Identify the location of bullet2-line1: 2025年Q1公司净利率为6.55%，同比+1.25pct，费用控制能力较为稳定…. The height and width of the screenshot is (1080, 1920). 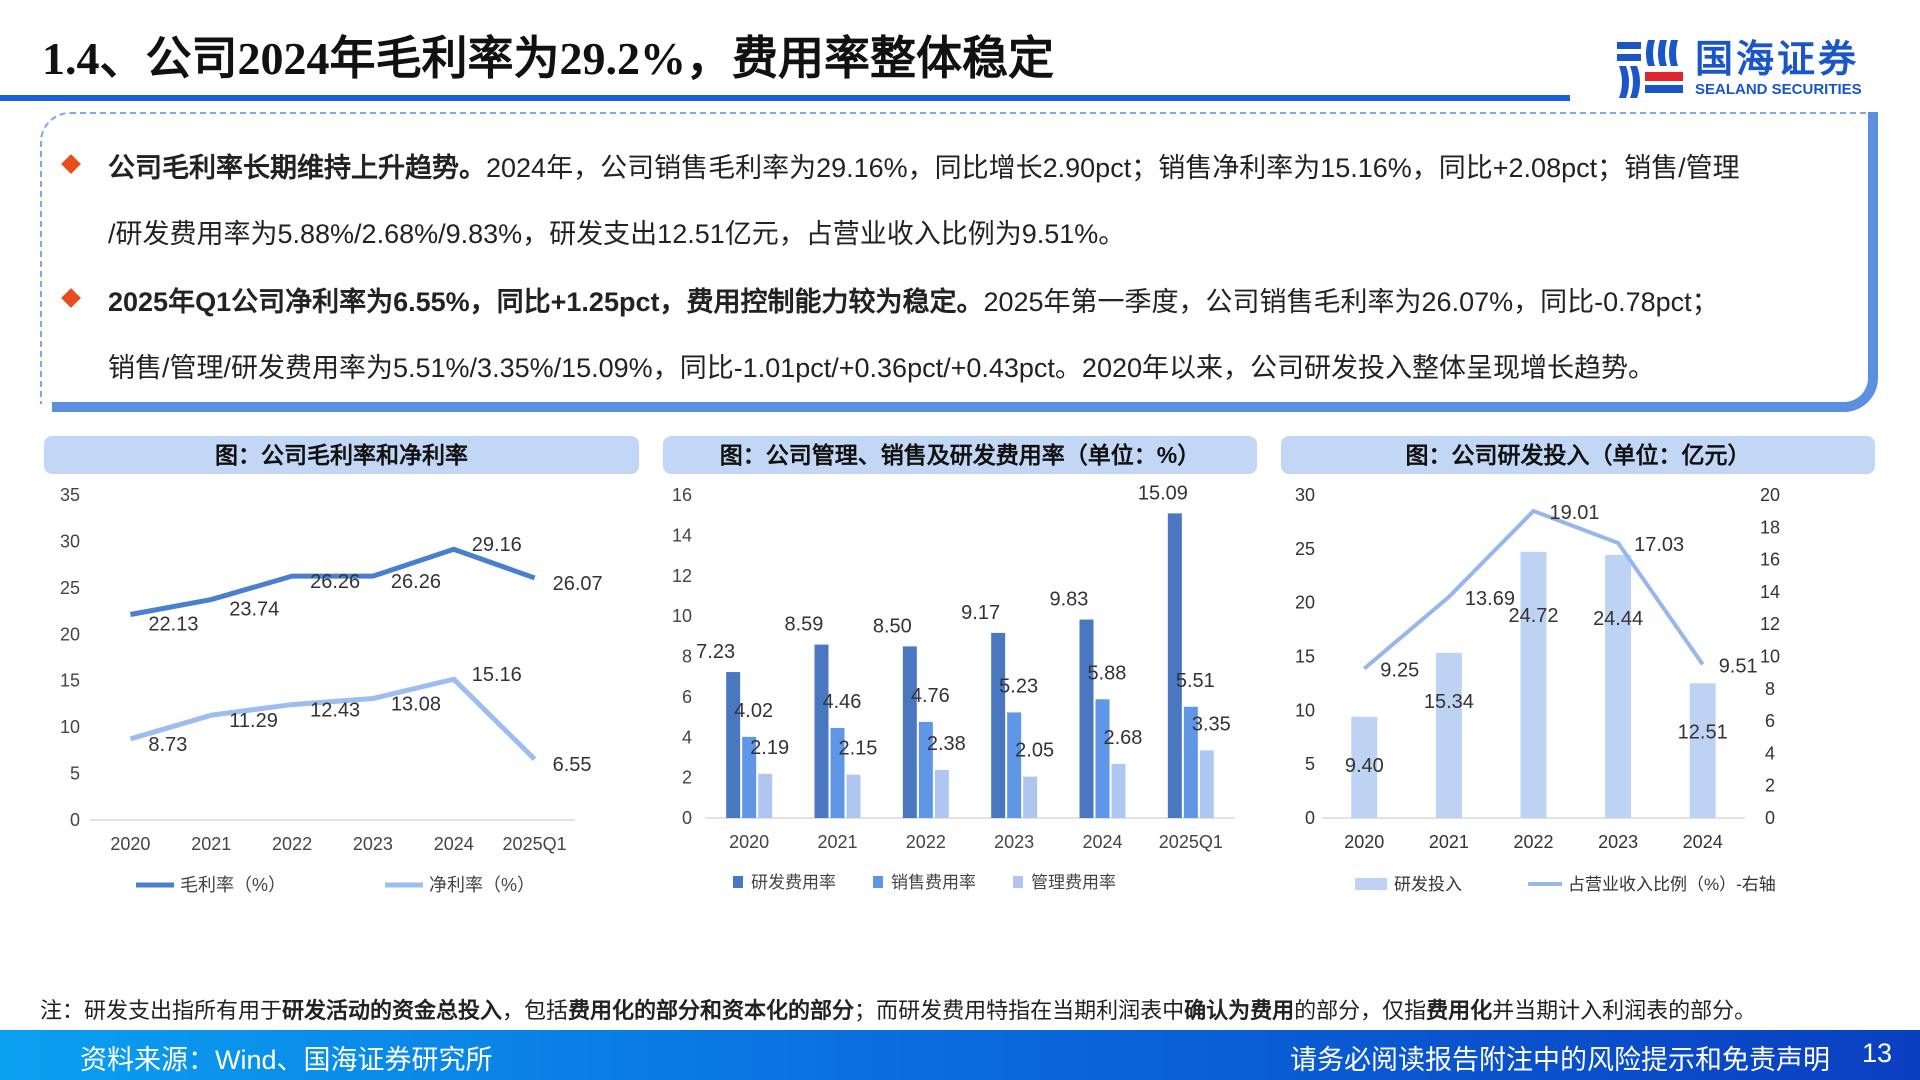
(913, 299).